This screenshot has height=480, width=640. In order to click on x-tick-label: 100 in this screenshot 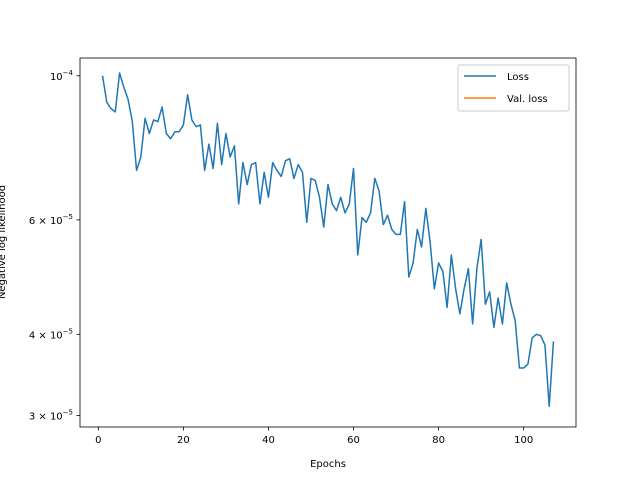, I will do `click(523, 440)`.